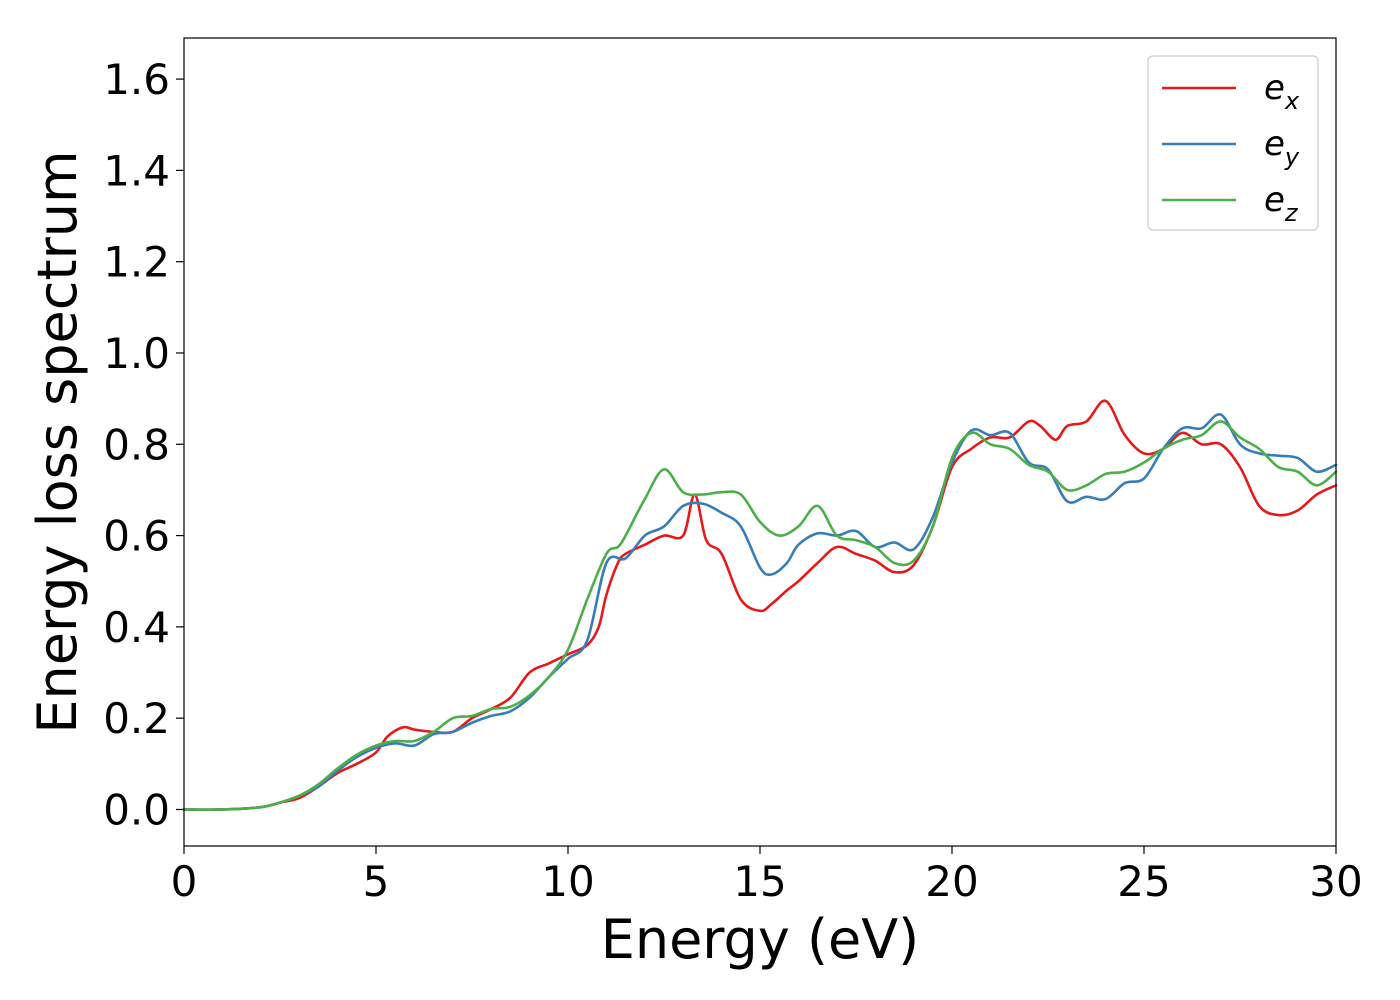 This screenshot has width=1400, height=1000. I want to click on y-tick-label: 0.4, so click(136, 627).